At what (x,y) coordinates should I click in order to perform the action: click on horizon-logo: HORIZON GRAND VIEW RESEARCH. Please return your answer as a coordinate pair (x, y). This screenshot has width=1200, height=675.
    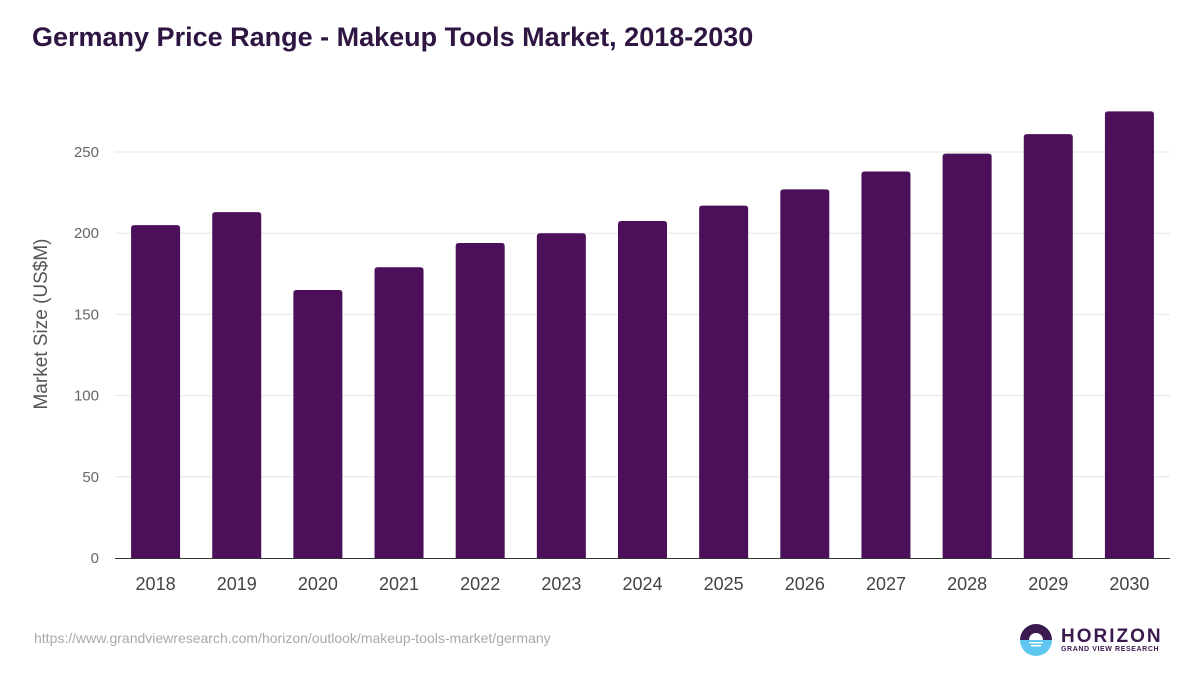
    Looking at the image, I should click on (1091, 640).